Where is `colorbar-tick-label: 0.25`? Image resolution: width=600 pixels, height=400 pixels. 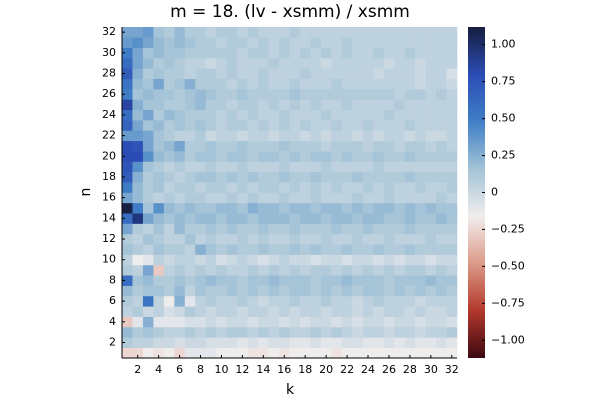
colorbar-tick-label: 0.25 is located at coordinates (503, 155).